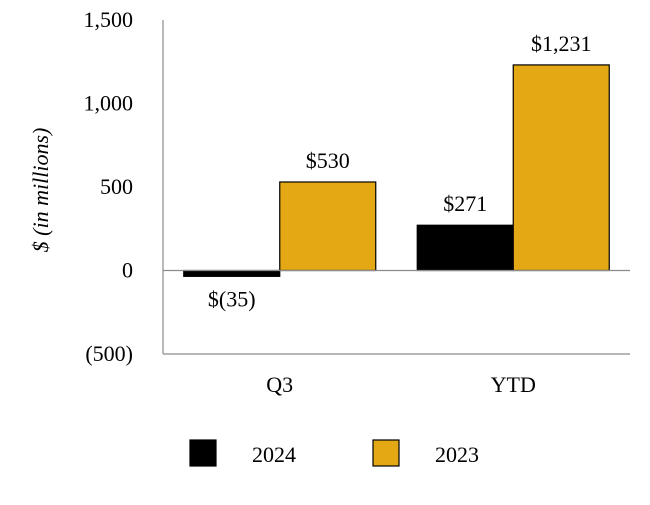 Image resolution: width=650 pixels, height=505 pixels. Describe the element at coordinates (109, 103) in the screenshot. I see `y-tick-label: 1,000` at that location.